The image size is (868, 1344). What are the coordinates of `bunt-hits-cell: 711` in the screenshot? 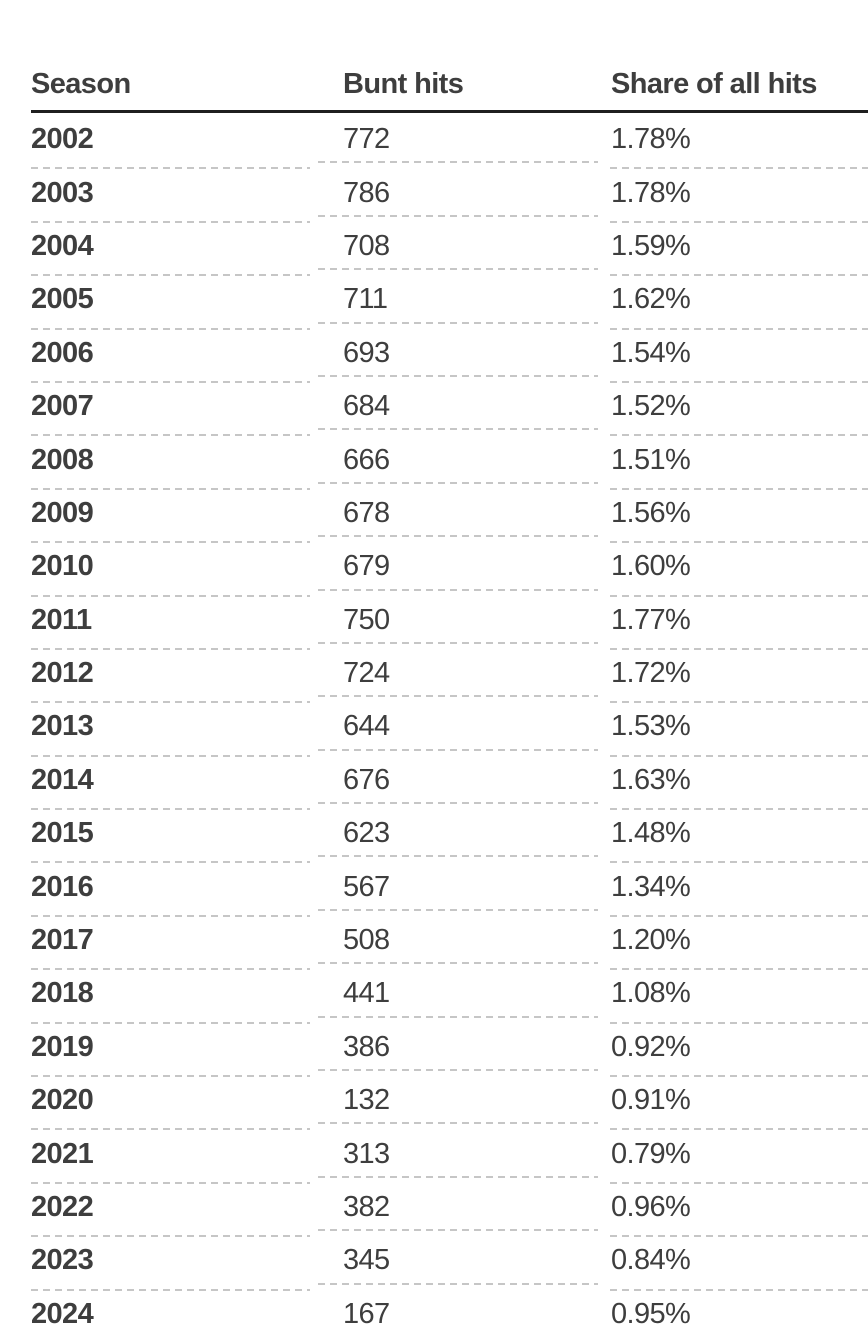 It's located at (464, 299).